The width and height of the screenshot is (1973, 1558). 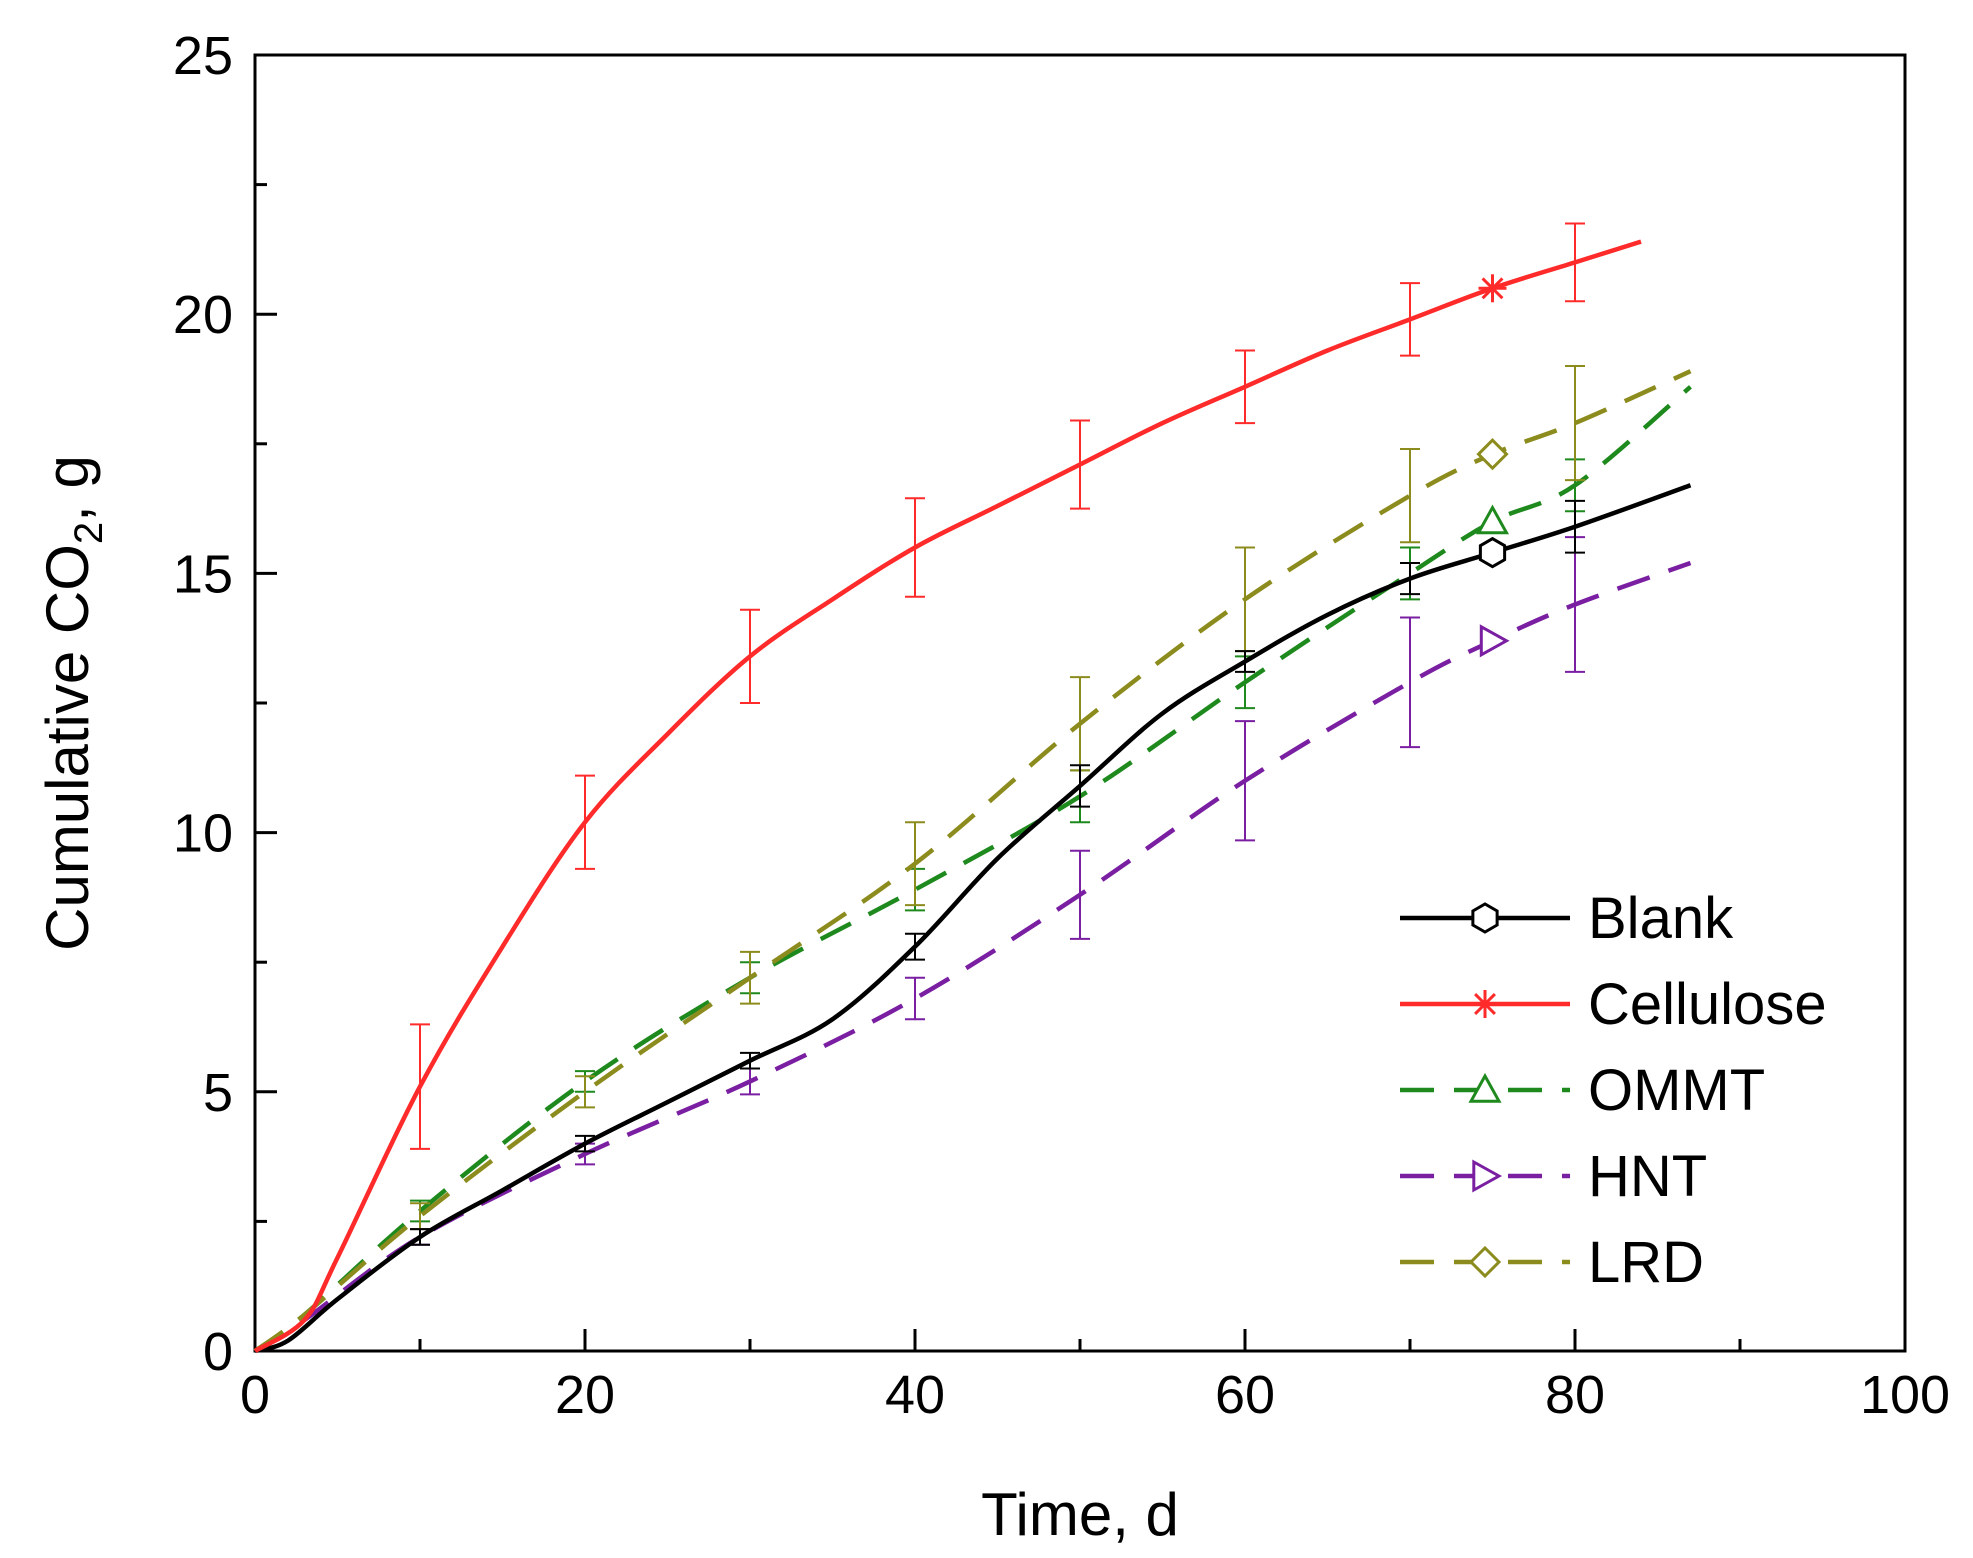 I want to click on legend-item-lrd: LRD, so click(x=1552, y=1262).